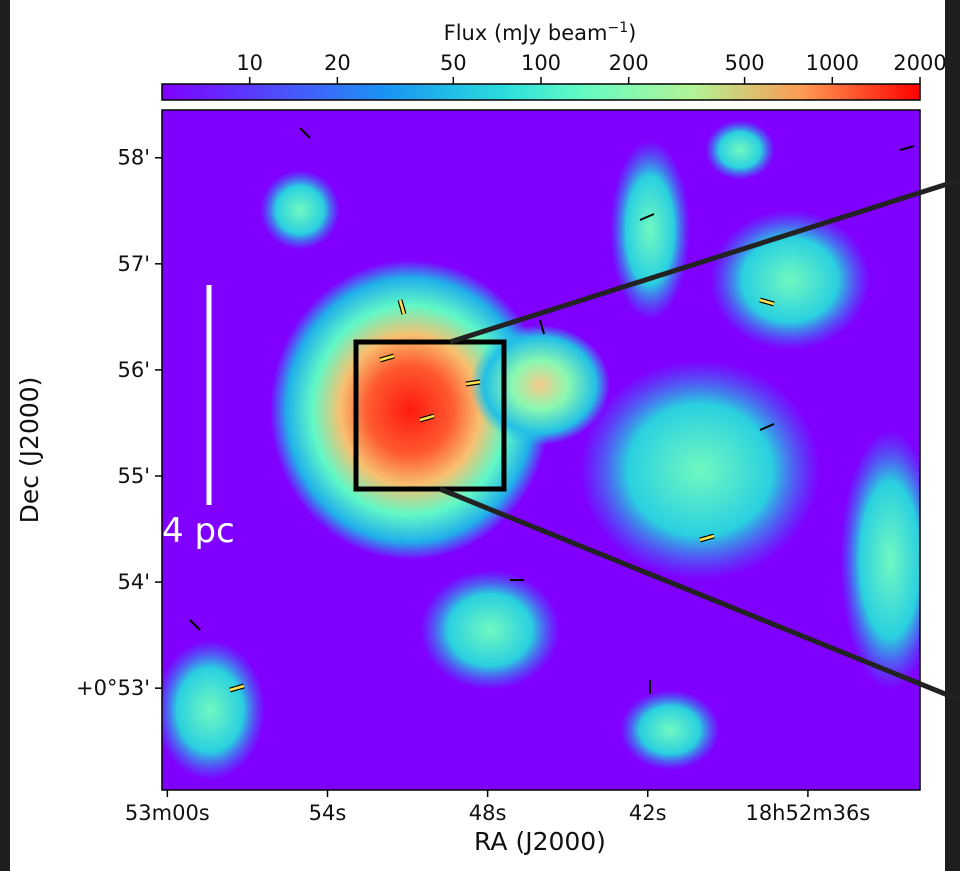  Describe the element at coordinates (453, 63) in the screenshot. I see `colorbar-tick-label: 50` at that location.